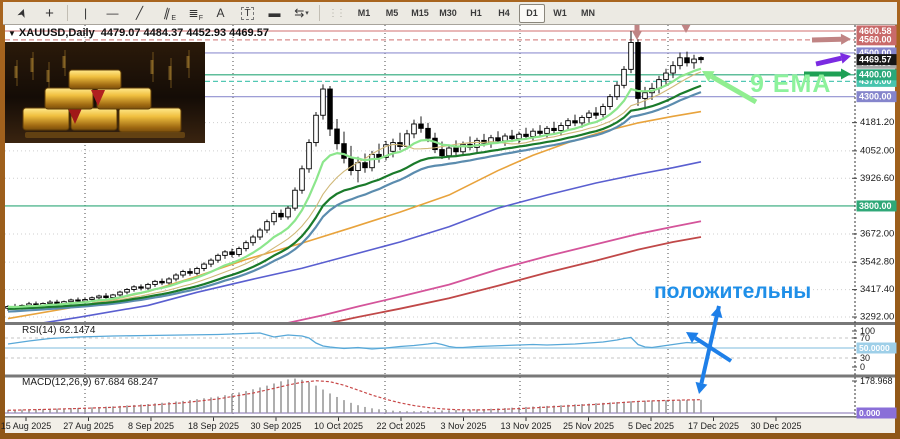  Describe the element at coordinates (26, 426) in the screenshot. I see `date-tick-label: 15 Aug 2025` at that location.